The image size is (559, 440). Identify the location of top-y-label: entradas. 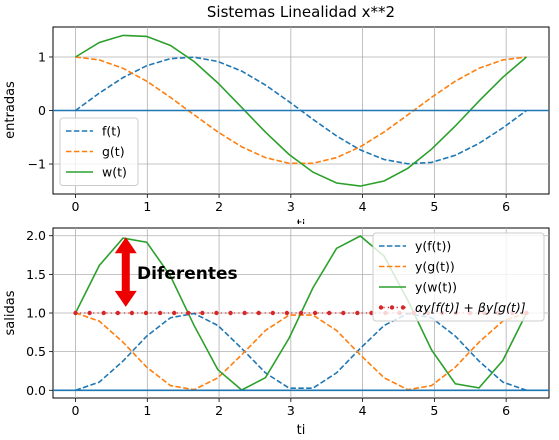
(10, 110).